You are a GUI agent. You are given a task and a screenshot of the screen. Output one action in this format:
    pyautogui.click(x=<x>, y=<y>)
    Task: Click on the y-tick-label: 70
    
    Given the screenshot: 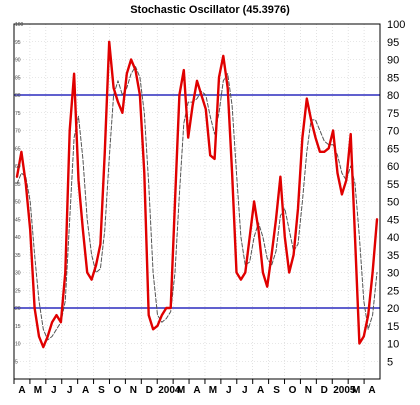 What is the action you would take?
    pyautogui.click(x=393, y=132)
    